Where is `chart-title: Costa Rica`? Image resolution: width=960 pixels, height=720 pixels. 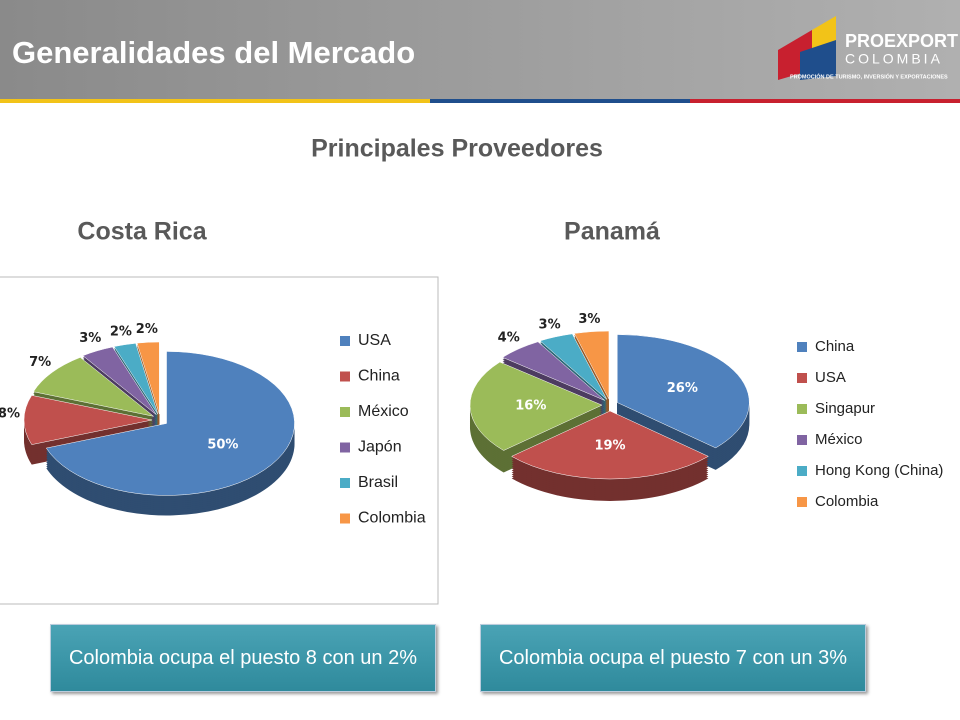
chart-title: Costa Rica is located at coordinates (142, 232).